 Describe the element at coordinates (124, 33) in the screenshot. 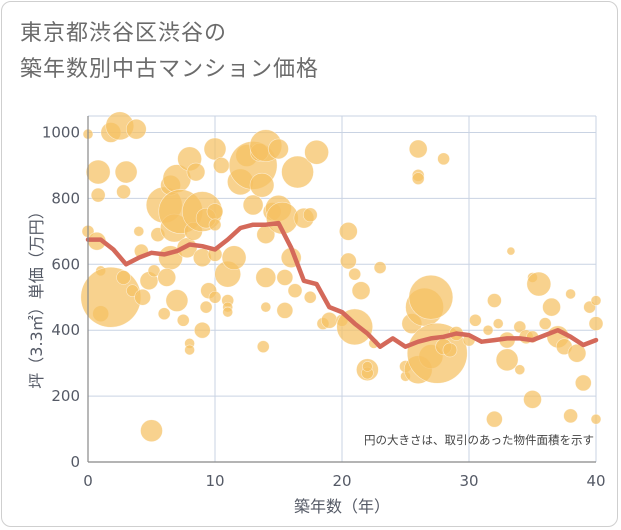

I see `chart-title-line-1: 東京都渋谷区渋谷の` at that location.